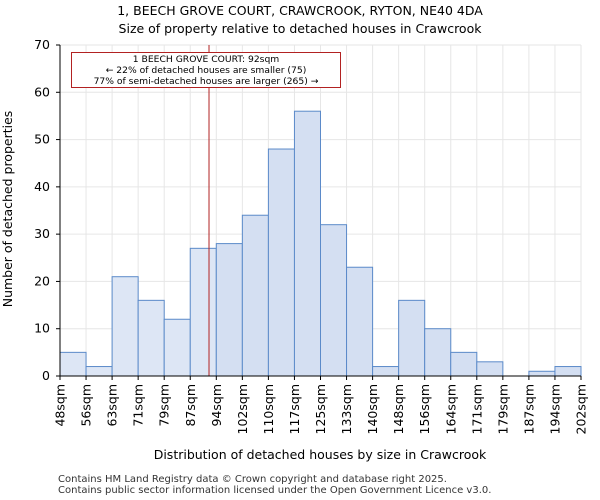  I want to click on y-tick-label: 0, so click(46, 375).